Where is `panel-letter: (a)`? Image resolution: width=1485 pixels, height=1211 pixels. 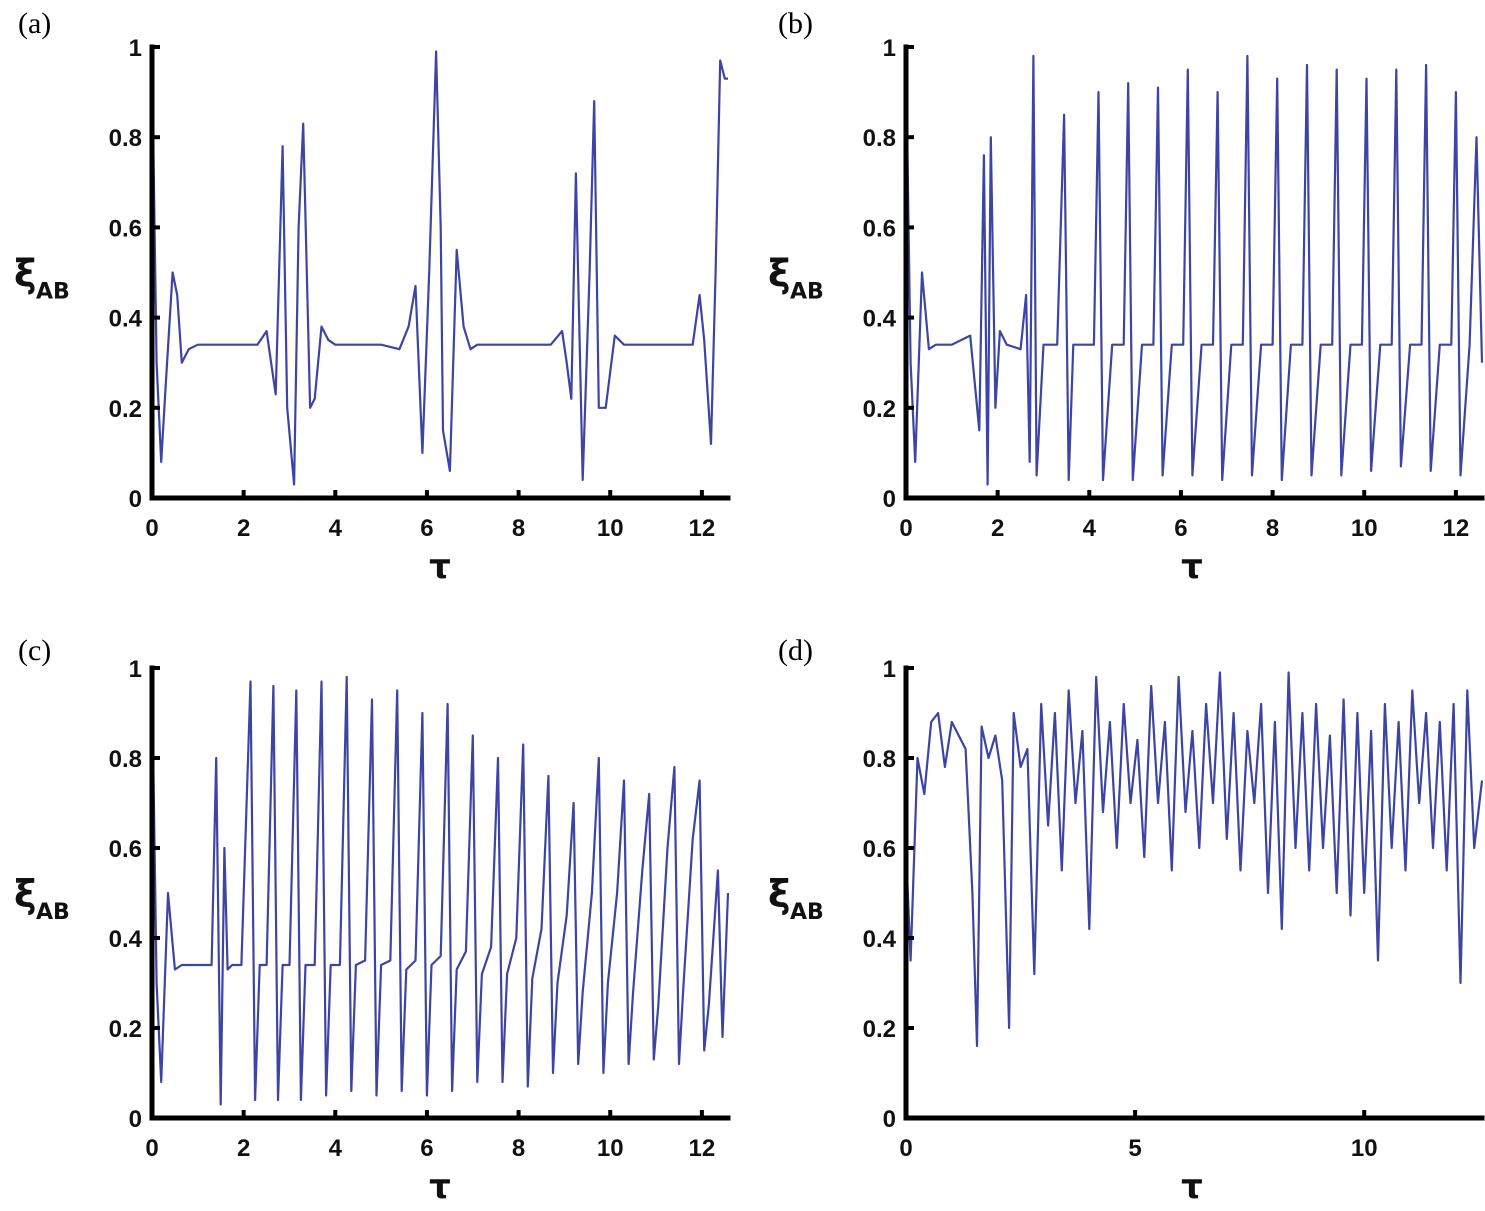
panel-letter: (a) is located at coordinates (34, 23).